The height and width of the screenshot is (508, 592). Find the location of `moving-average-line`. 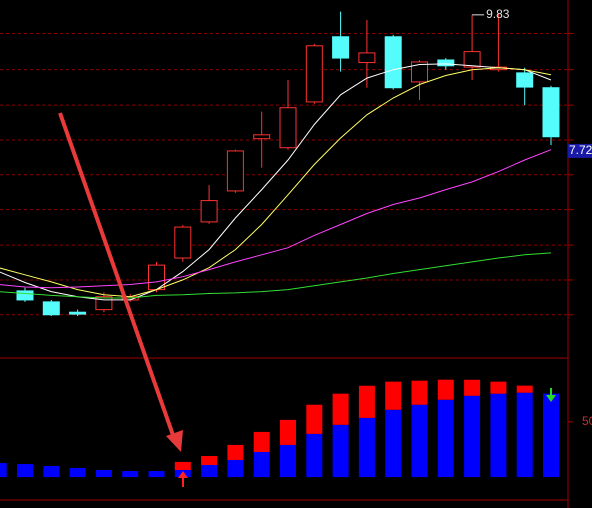

moving-average-line is located at coordinates (276, 275).